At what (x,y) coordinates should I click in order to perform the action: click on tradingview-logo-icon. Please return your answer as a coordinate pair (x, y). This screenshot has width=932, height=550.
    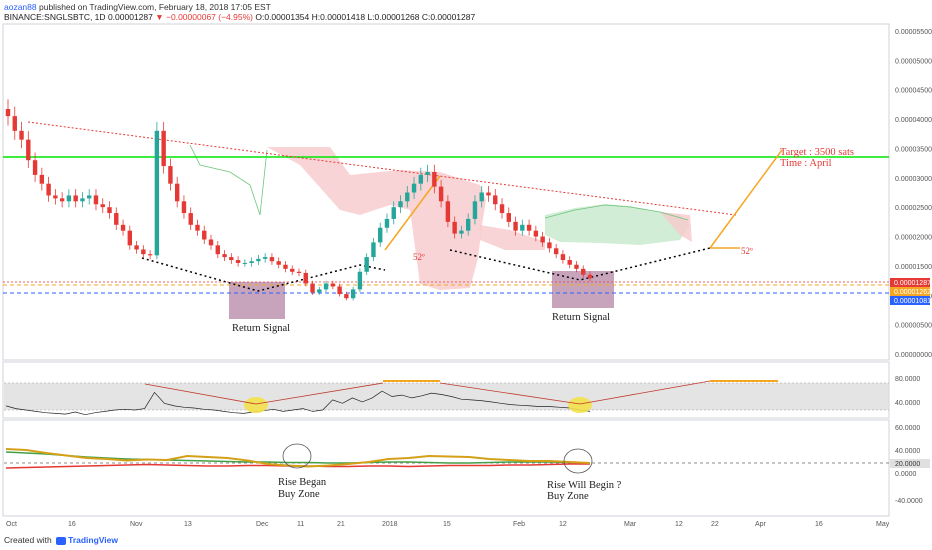
    Looking at the image, I should click on (61, 540).